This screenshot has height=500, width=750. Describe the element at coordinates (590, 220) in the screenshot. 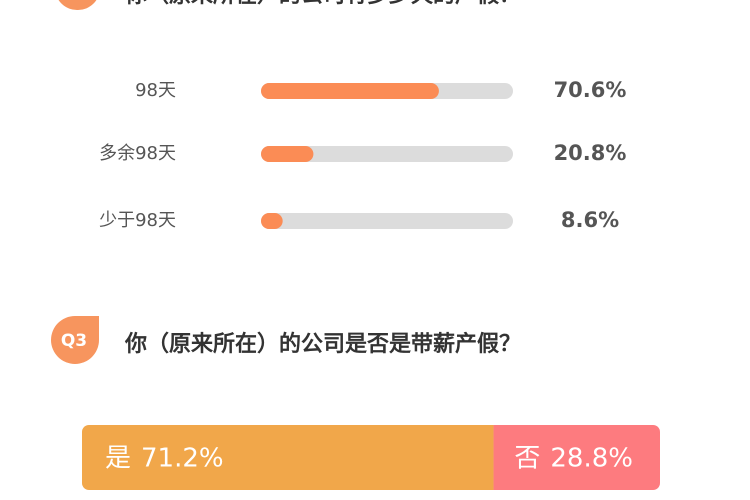

I see `value-label: 8.6%` at that location.